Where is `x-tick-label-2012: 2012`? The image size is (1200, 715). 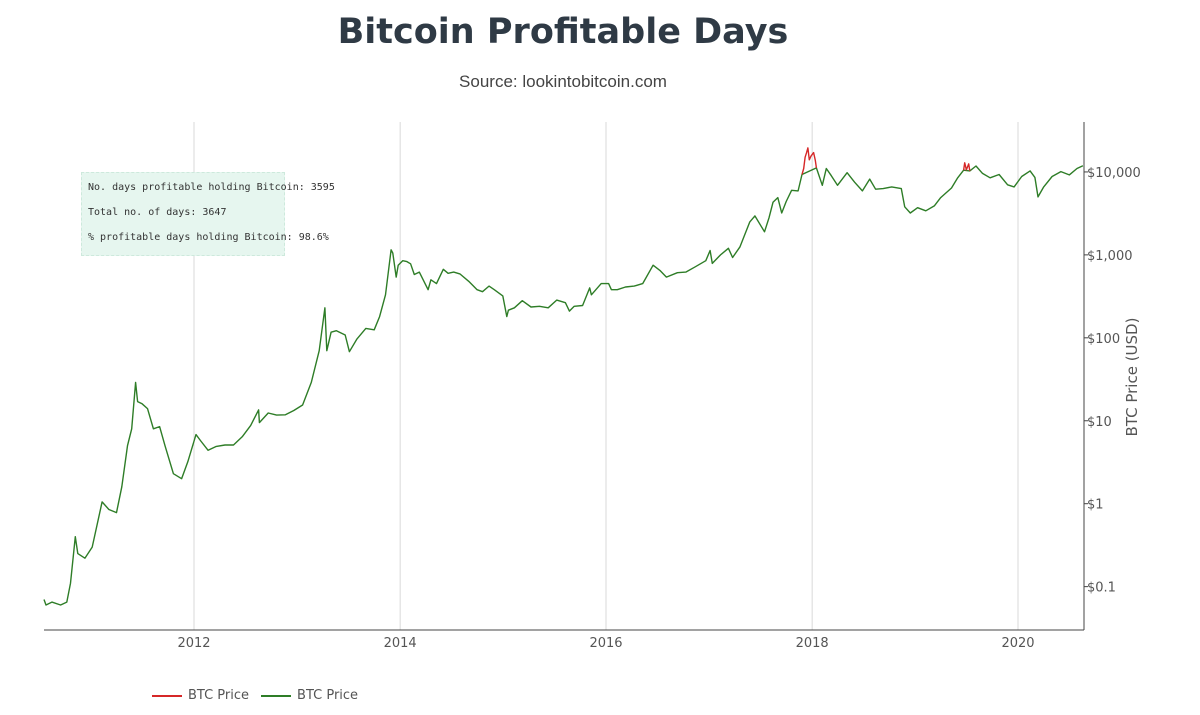 x-tick-label-2012: 2012 is located at coordinates (193, 643).